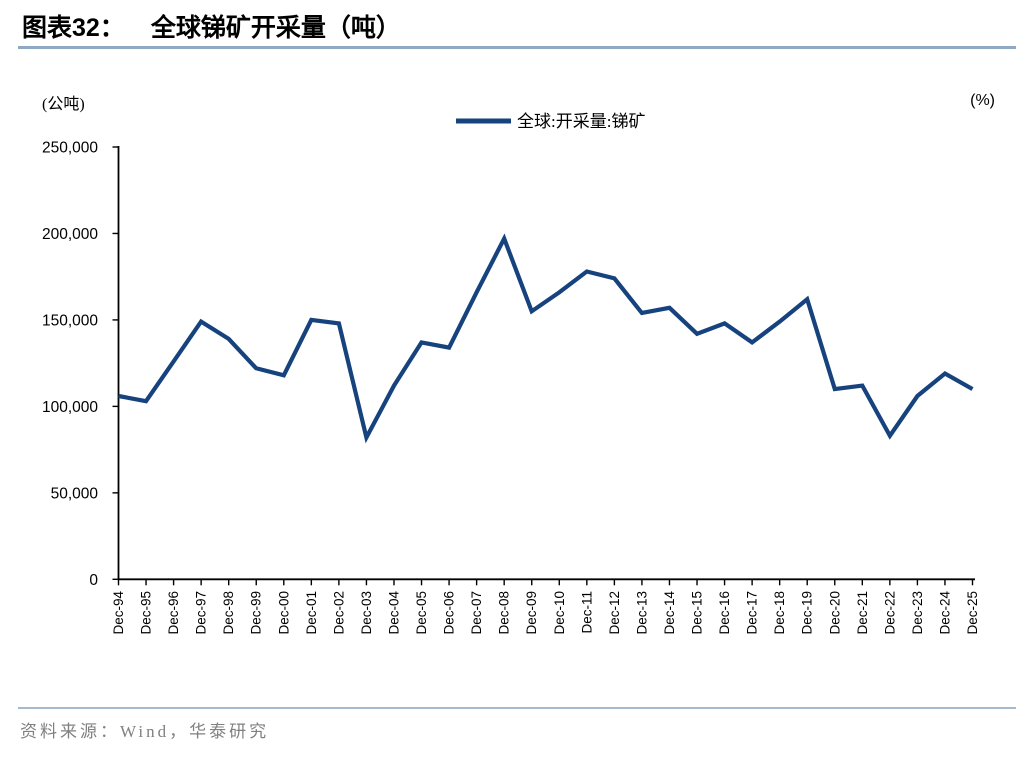 This screenshot has width=1036, height=764. Describe the element at coordinates (559, 613) in the screenshot. I see `x-tick-label: Dec-10` at that location.